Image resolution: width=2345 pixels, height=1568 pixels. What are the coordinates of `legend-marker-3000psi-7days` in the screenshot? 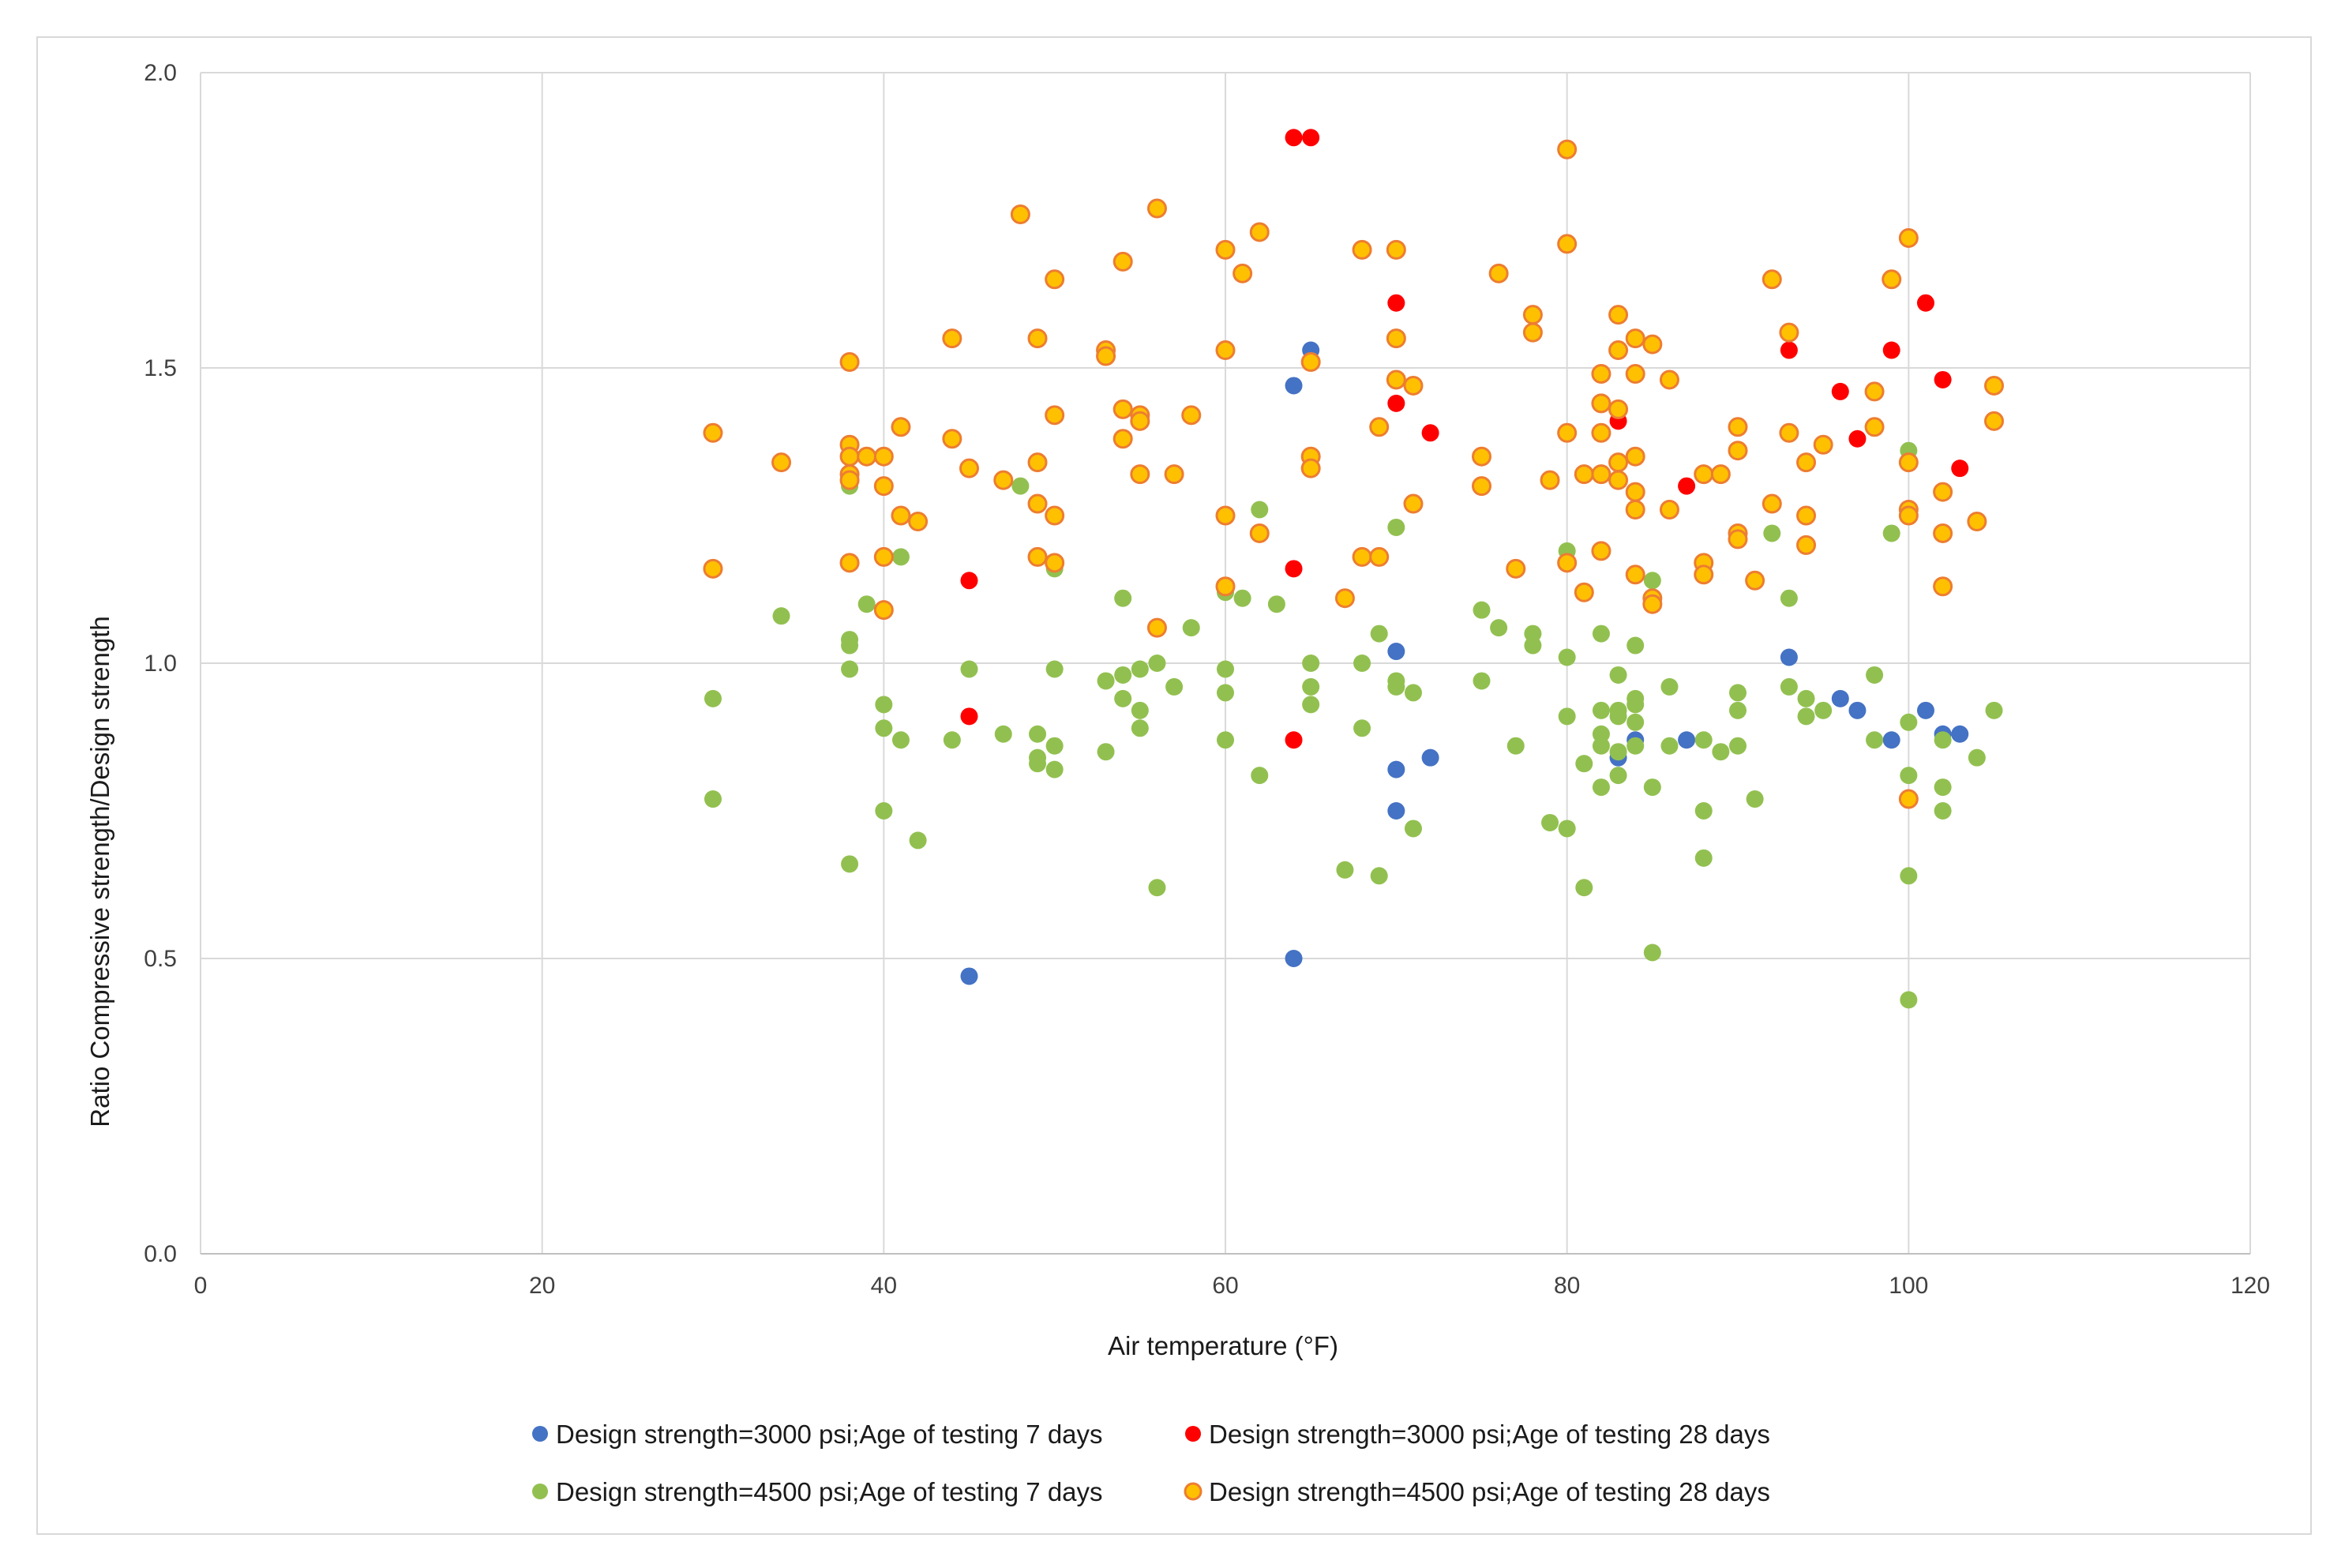 It's located at (540, 1434).